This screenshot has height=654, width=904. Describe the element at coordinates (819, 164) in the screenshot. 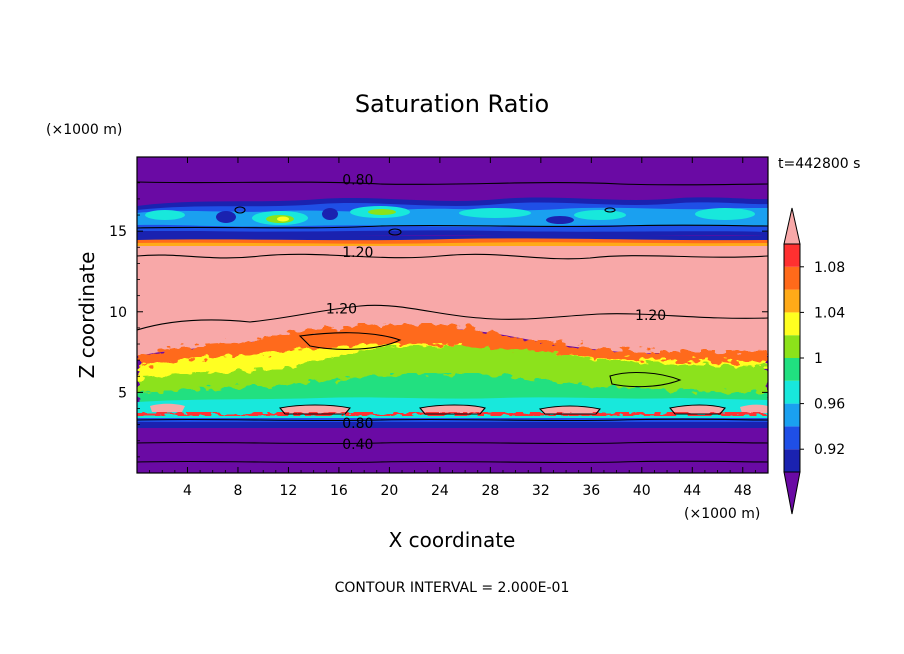

I see `time-label: t=442800 s` at that location.